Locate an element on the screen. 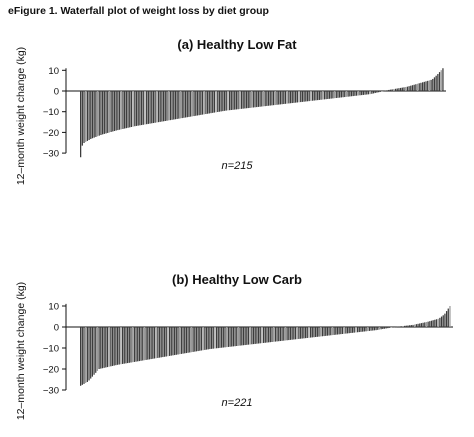 The height and width of the screenshot is (437, 474). y-tick-label: 10 is located at coordinates (53, 71).